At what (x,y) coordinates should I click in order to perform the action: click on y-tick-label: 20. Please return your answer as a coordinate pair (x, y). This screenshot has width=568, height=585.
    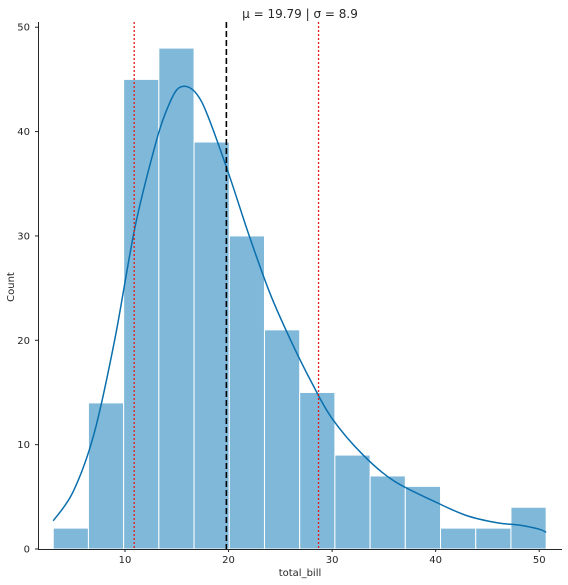
    Looking at the image, I should click on (23, 341).